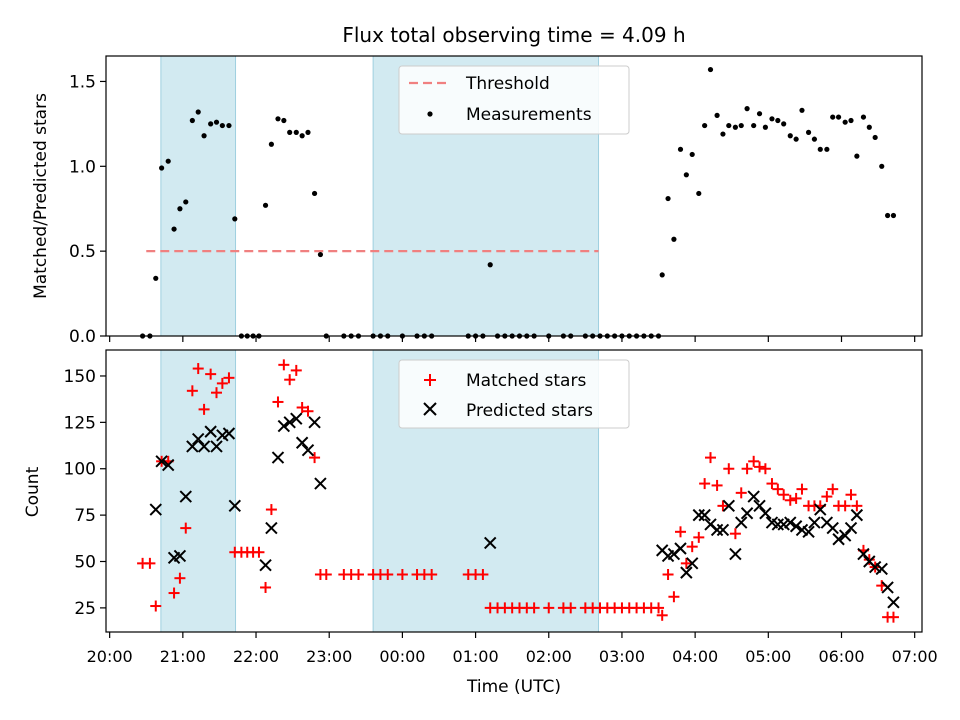 The height and width of the screenshot is (720, 960). What do you see at coordinates (33, 491) in the screenshot?
I see `bottom-y-axis-label: Count` at bounding box center [33, 491].